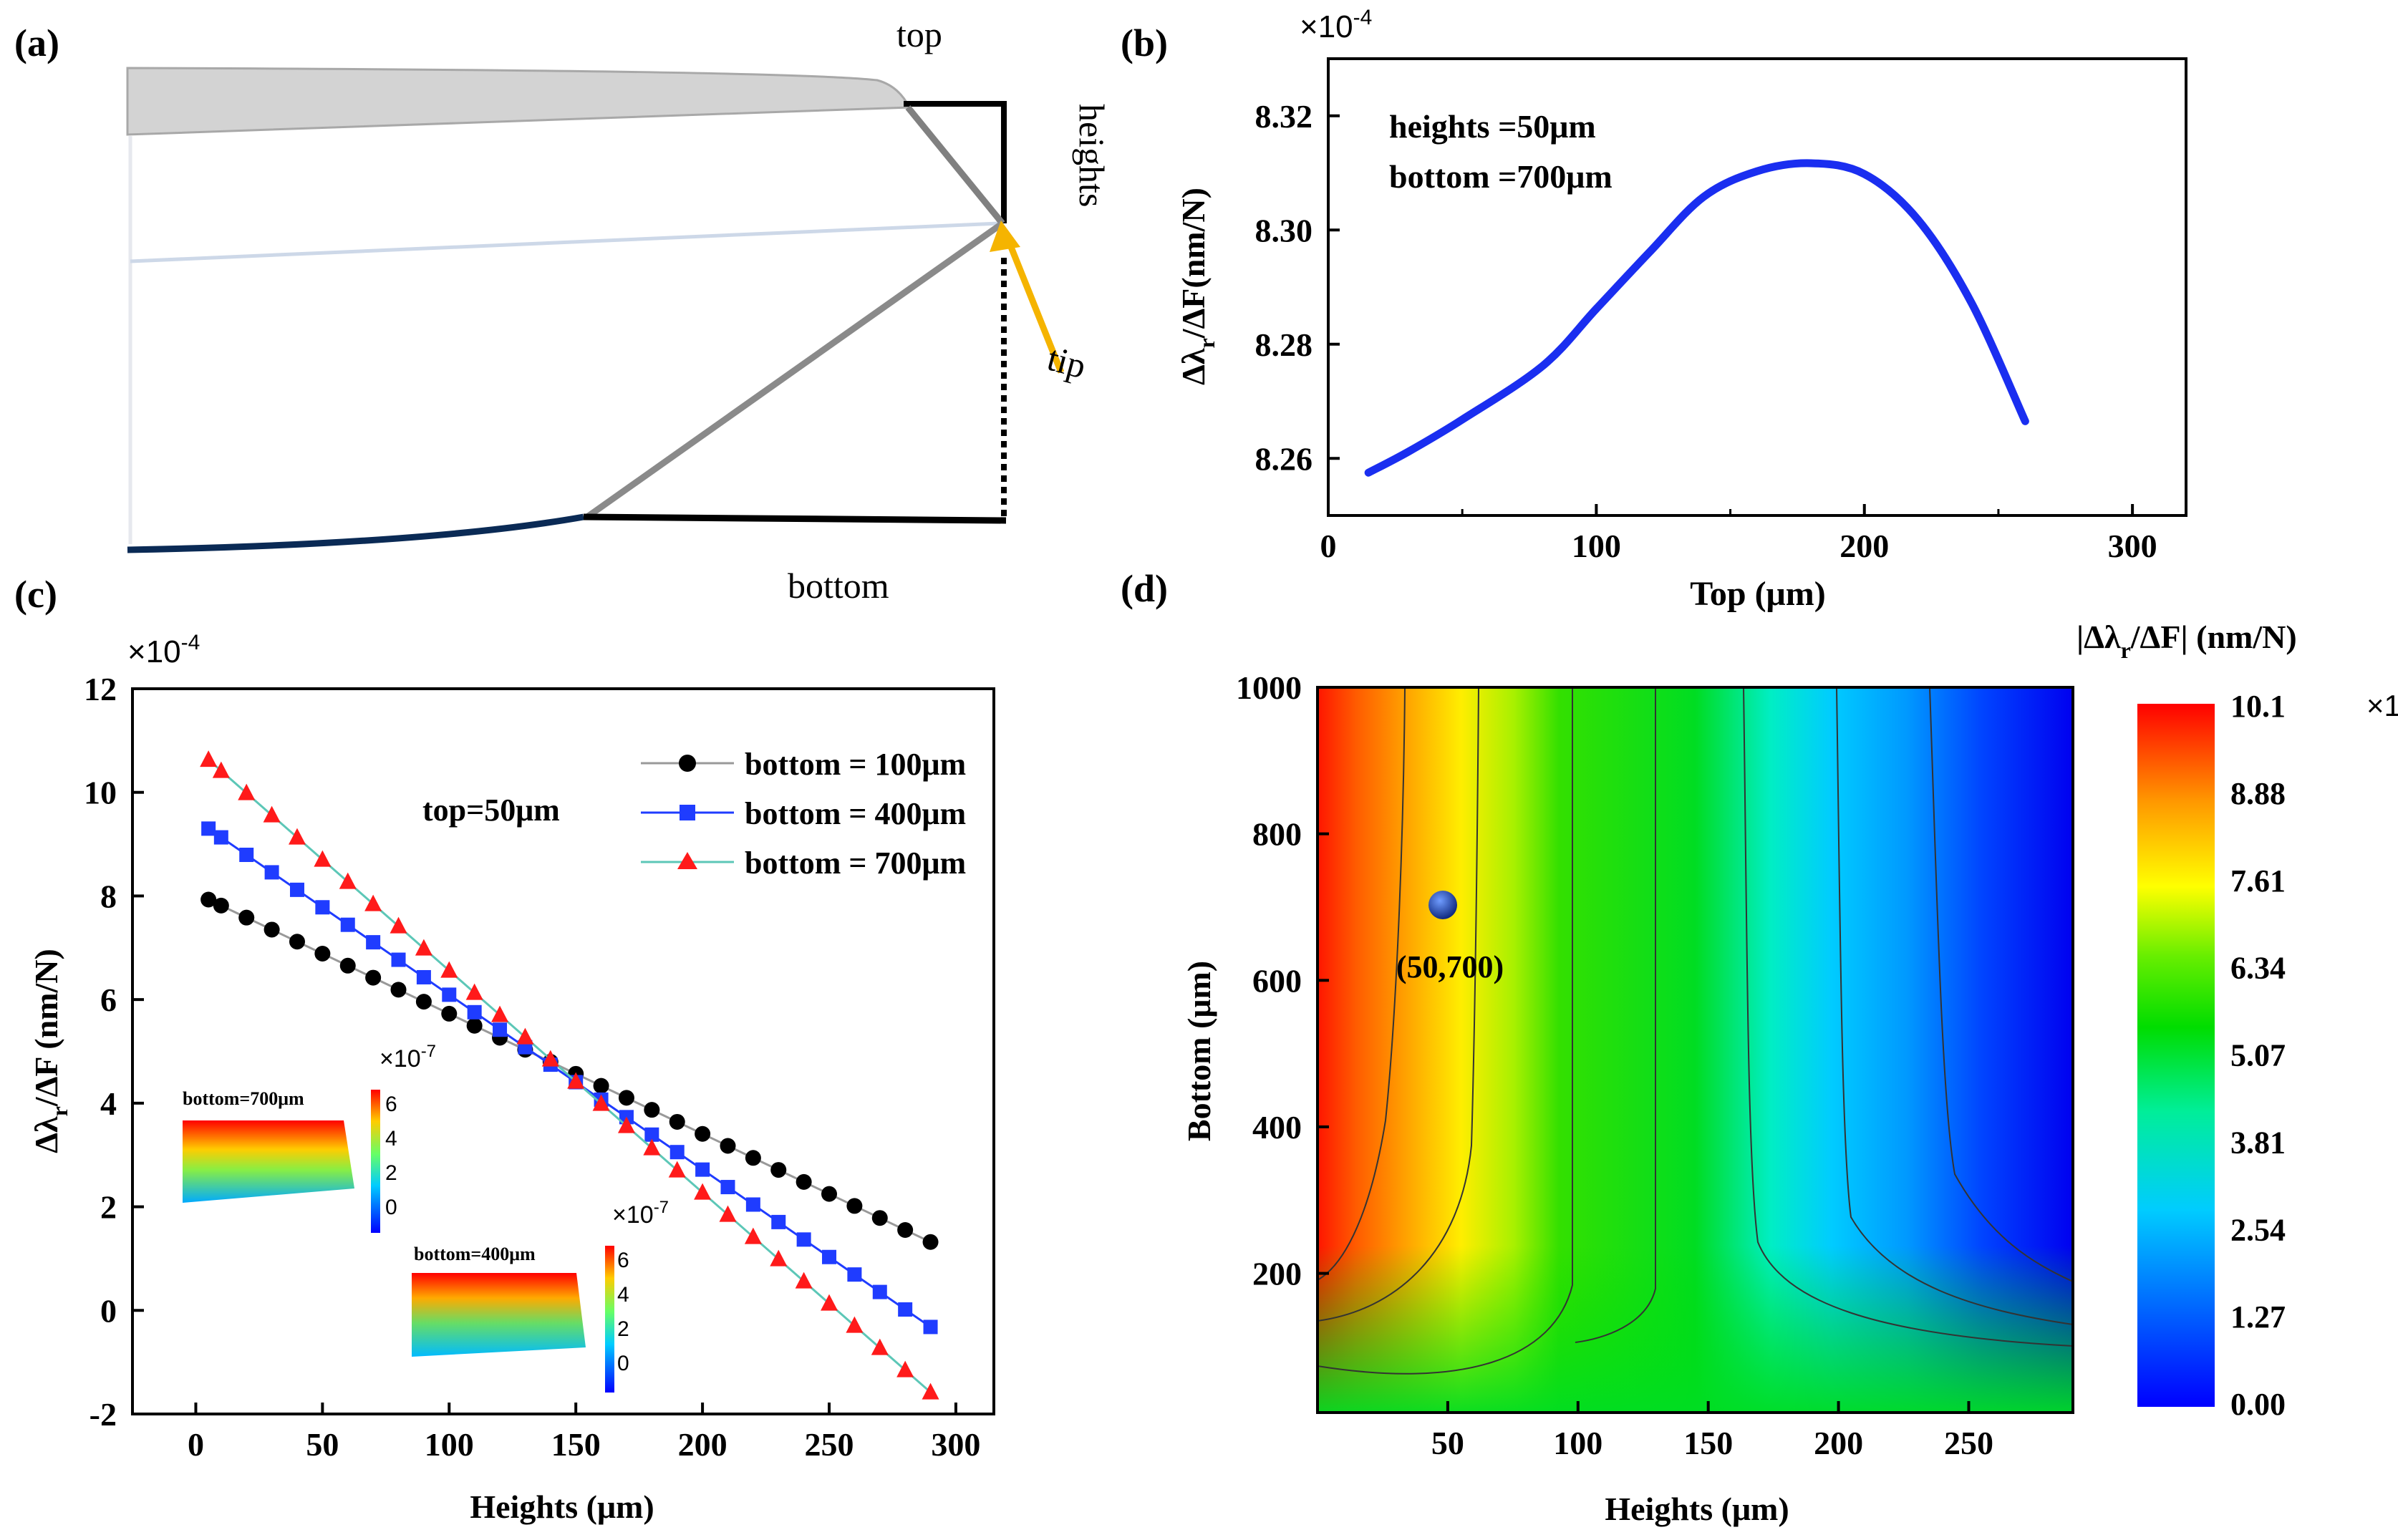  Describe the element at coordinates (1577, 1443) in the screenshot. I see `chart-d-xtick-label: 100` at that location.